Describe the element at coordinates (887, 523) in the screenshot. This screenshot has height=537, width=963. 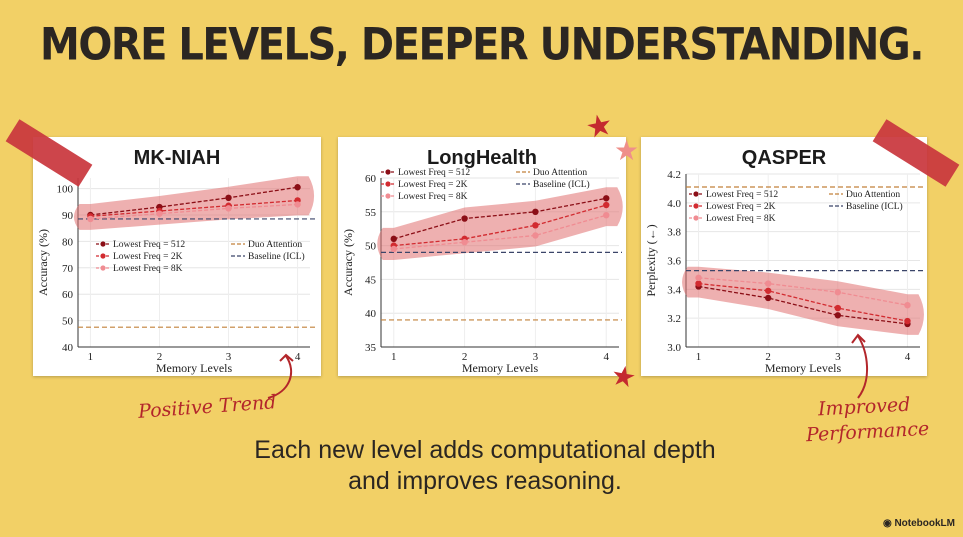
I see `notebooklm-logo-icon: ◉` at that location.